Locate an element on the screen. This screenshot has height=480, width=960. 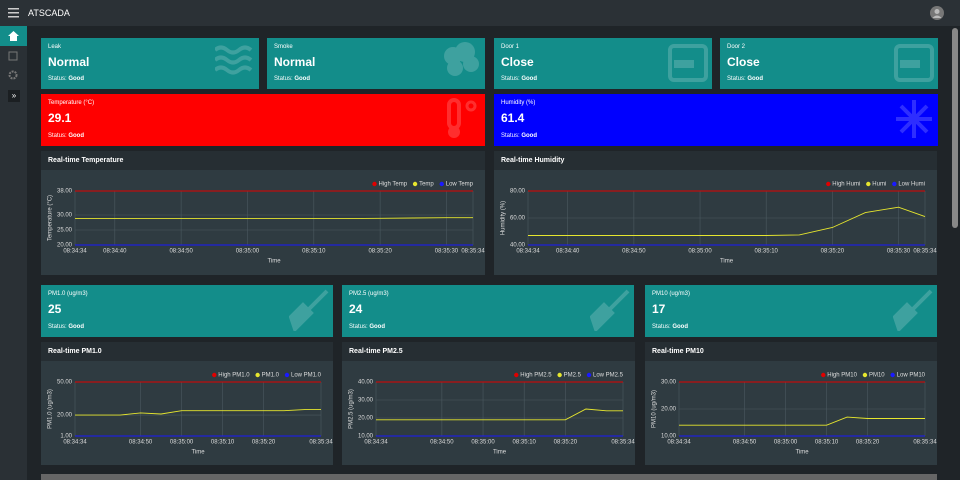
card-value: 17 is located at coordinates (659, 309).